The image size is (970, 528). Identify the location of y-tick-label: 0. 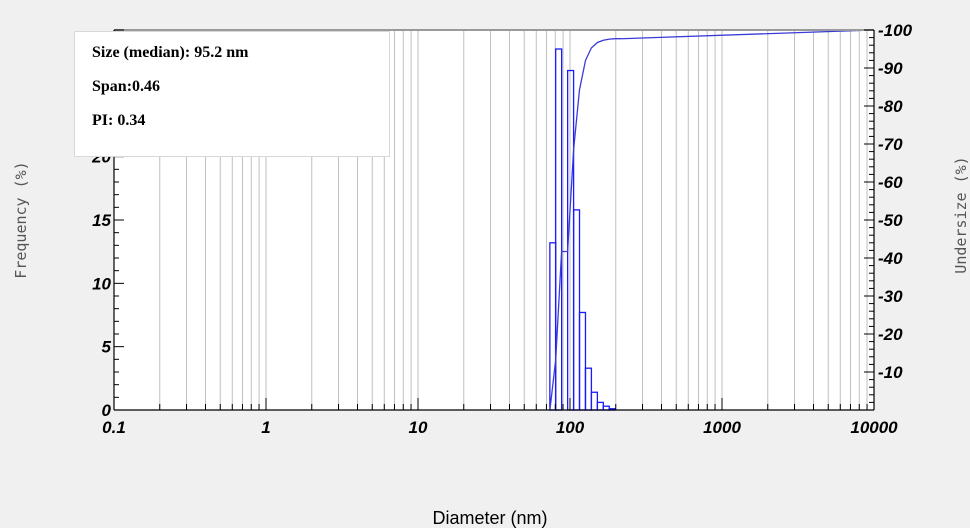
(107, 410).